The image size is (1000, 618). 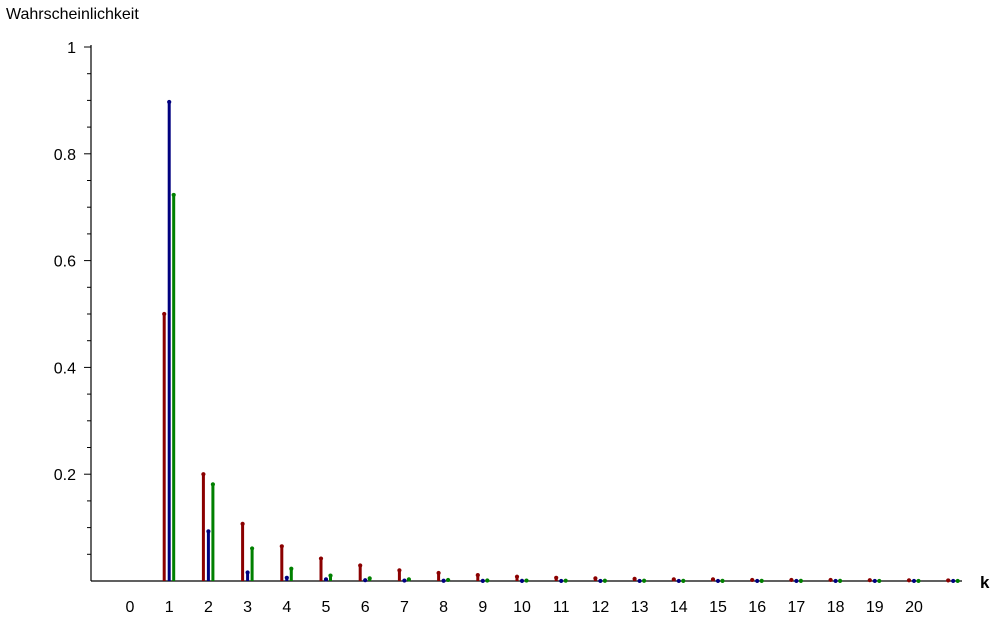 I want to click on x-tick-label: 8, so click(x=443, y=607).